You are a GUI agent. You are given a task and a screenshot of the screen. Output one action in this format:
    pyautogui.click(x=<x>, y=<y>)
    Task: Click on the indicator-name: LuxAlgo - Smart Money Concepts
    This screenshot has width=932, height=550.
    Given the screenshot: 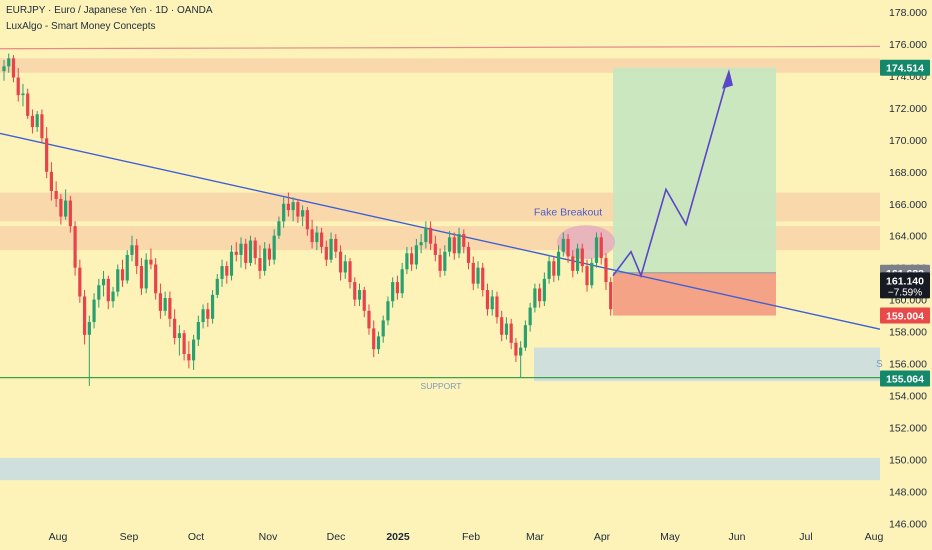 What is the action you would take?
    pyautogui.click(x=81, y=26)
    